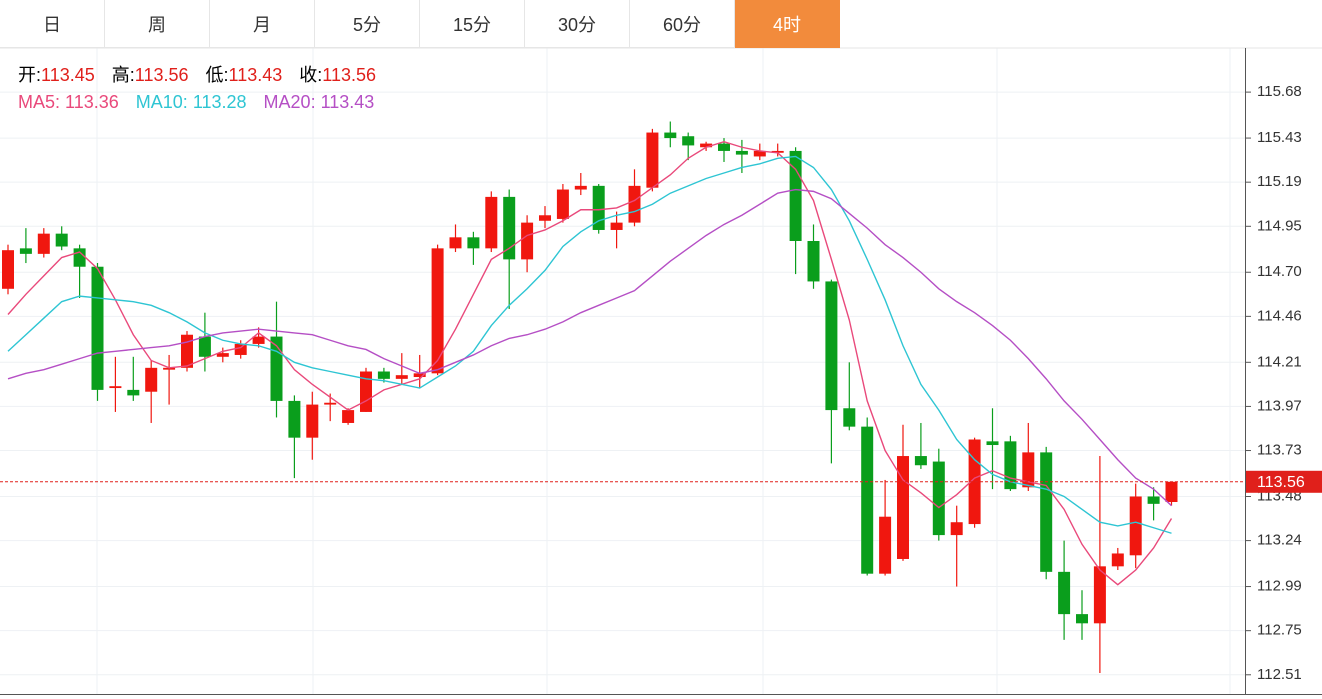 The height and width of the screenshot is (699, 1322). What do you see at coordinates (52, 24) in the screenshot?
I see `tab: 日` at bounding box center [52, 24].